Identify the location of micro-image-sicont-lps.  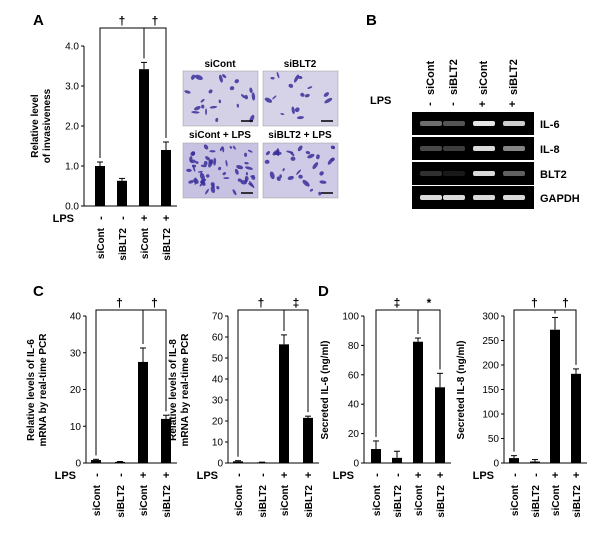
(220, 170).